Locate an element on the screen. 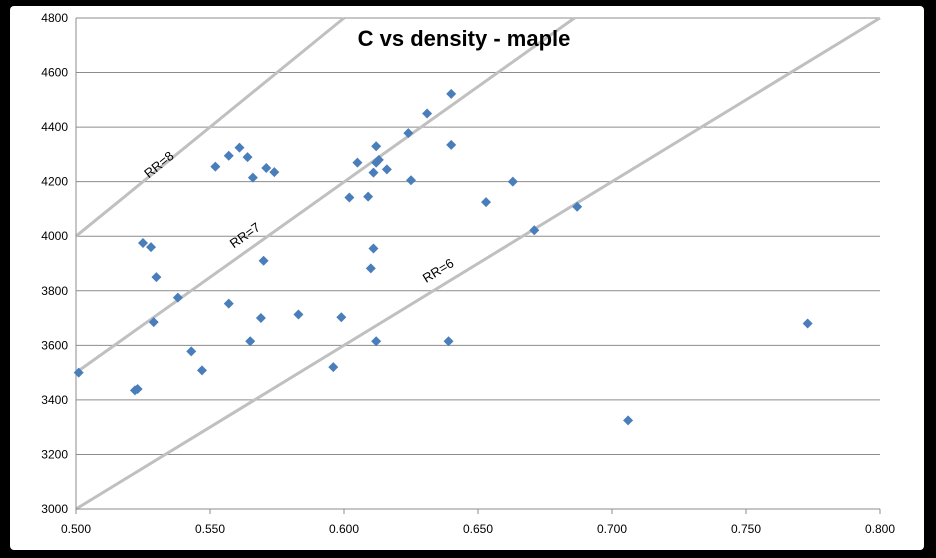  x-tick-label: 0.500 is located at coordinates (76, 529).